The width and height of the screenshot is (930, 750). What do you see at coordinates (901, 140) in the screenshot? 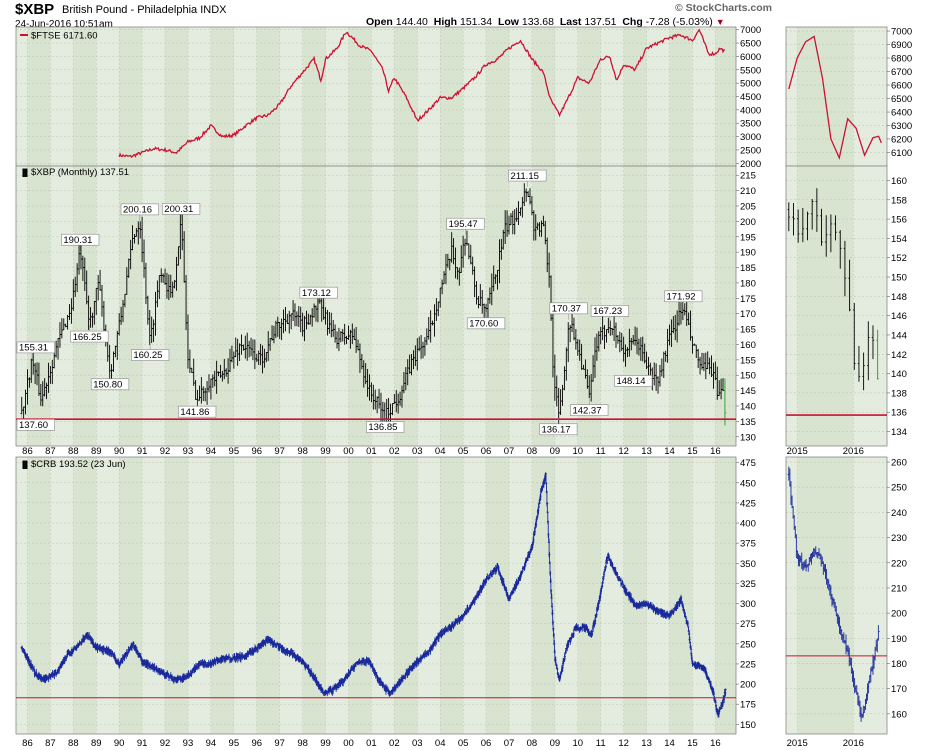
I see `y-tick-label: 6200` at bounding box center [901, 140].